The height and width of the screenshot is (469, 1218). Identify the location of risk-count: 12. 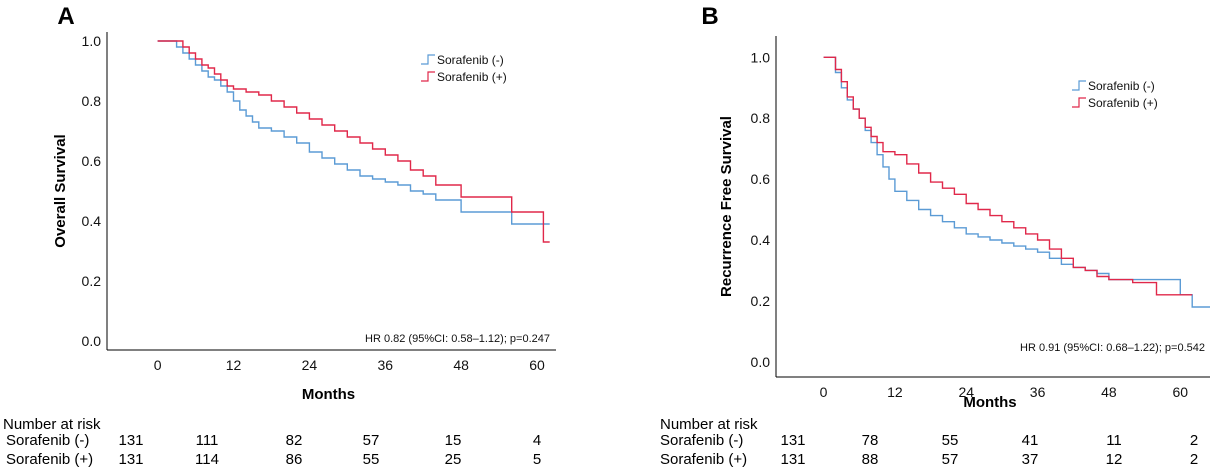
(1114, 459).